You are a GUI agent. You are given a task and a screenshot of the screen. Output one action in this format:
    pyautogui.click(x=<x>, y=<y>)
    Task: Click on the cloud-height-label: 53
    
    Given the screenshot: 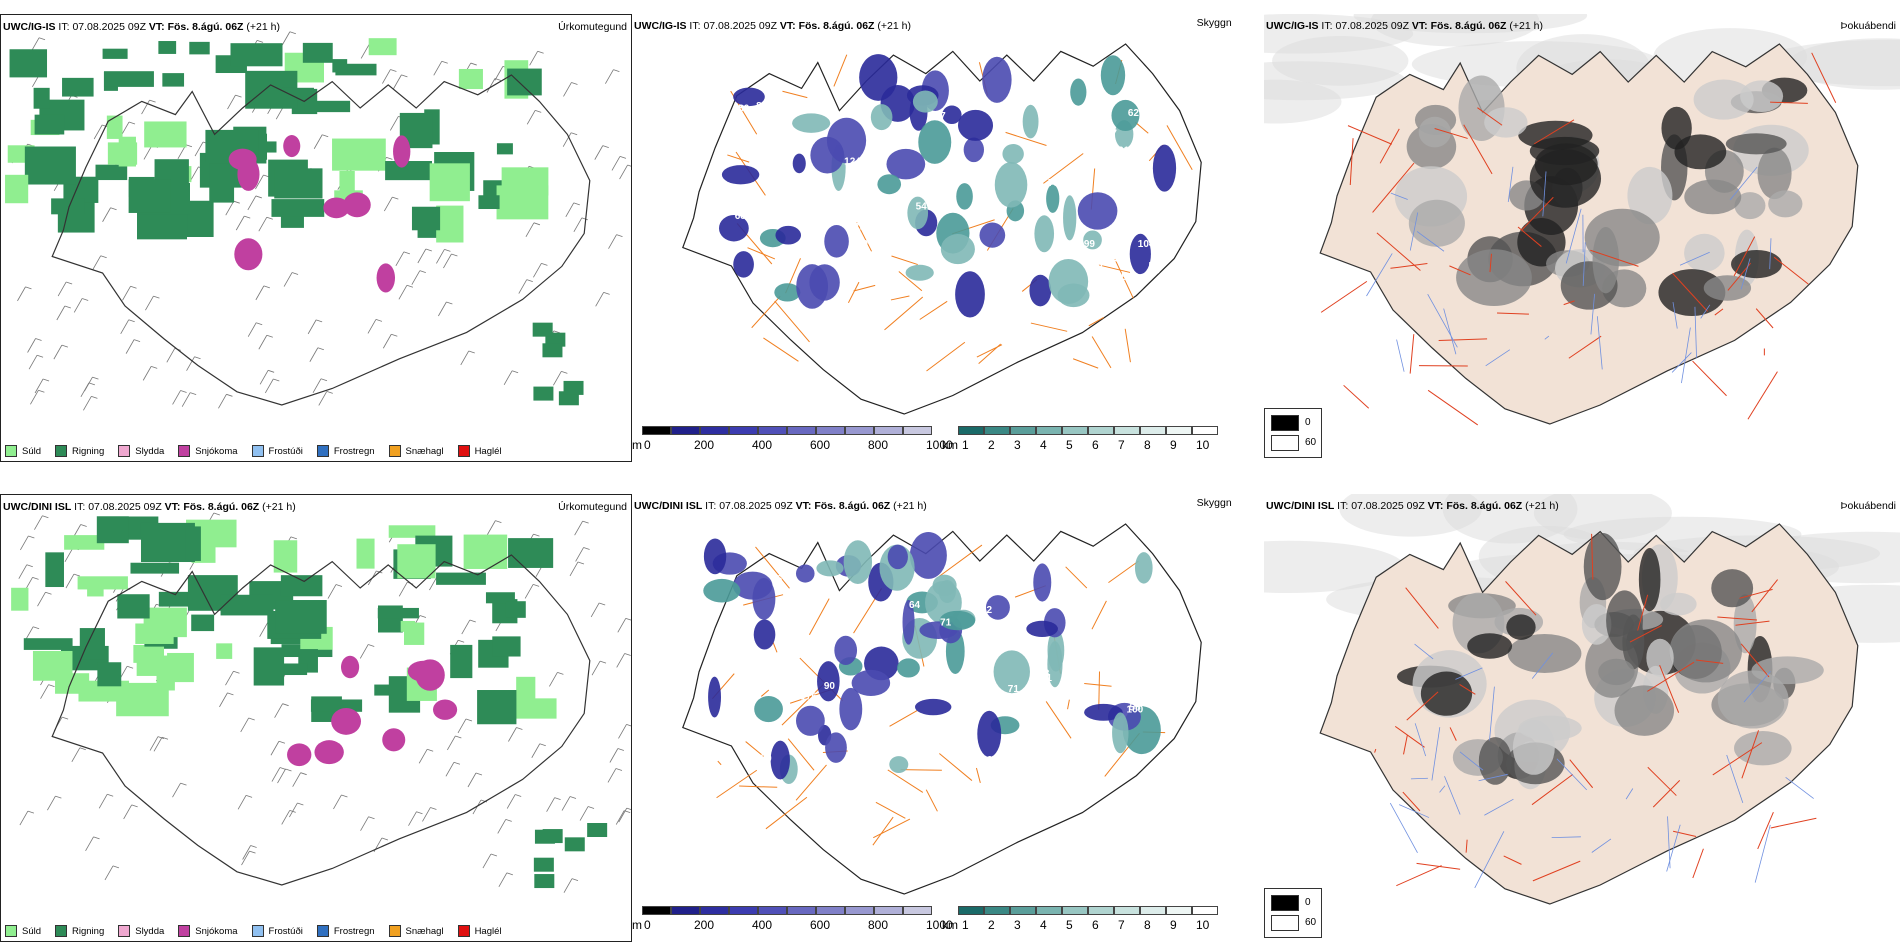 What is the action you would take?
    pyautogui.click(x=799, y=619)
    